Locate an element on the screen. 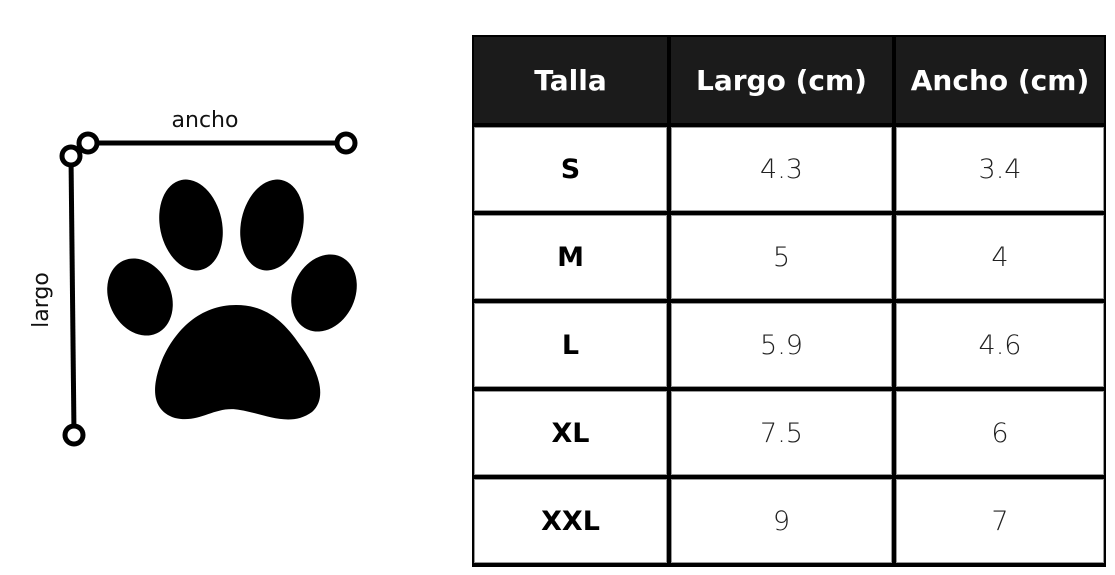 The image size is (1115, 575). length-cell: 5.9 is located at coordinates (781, 345).